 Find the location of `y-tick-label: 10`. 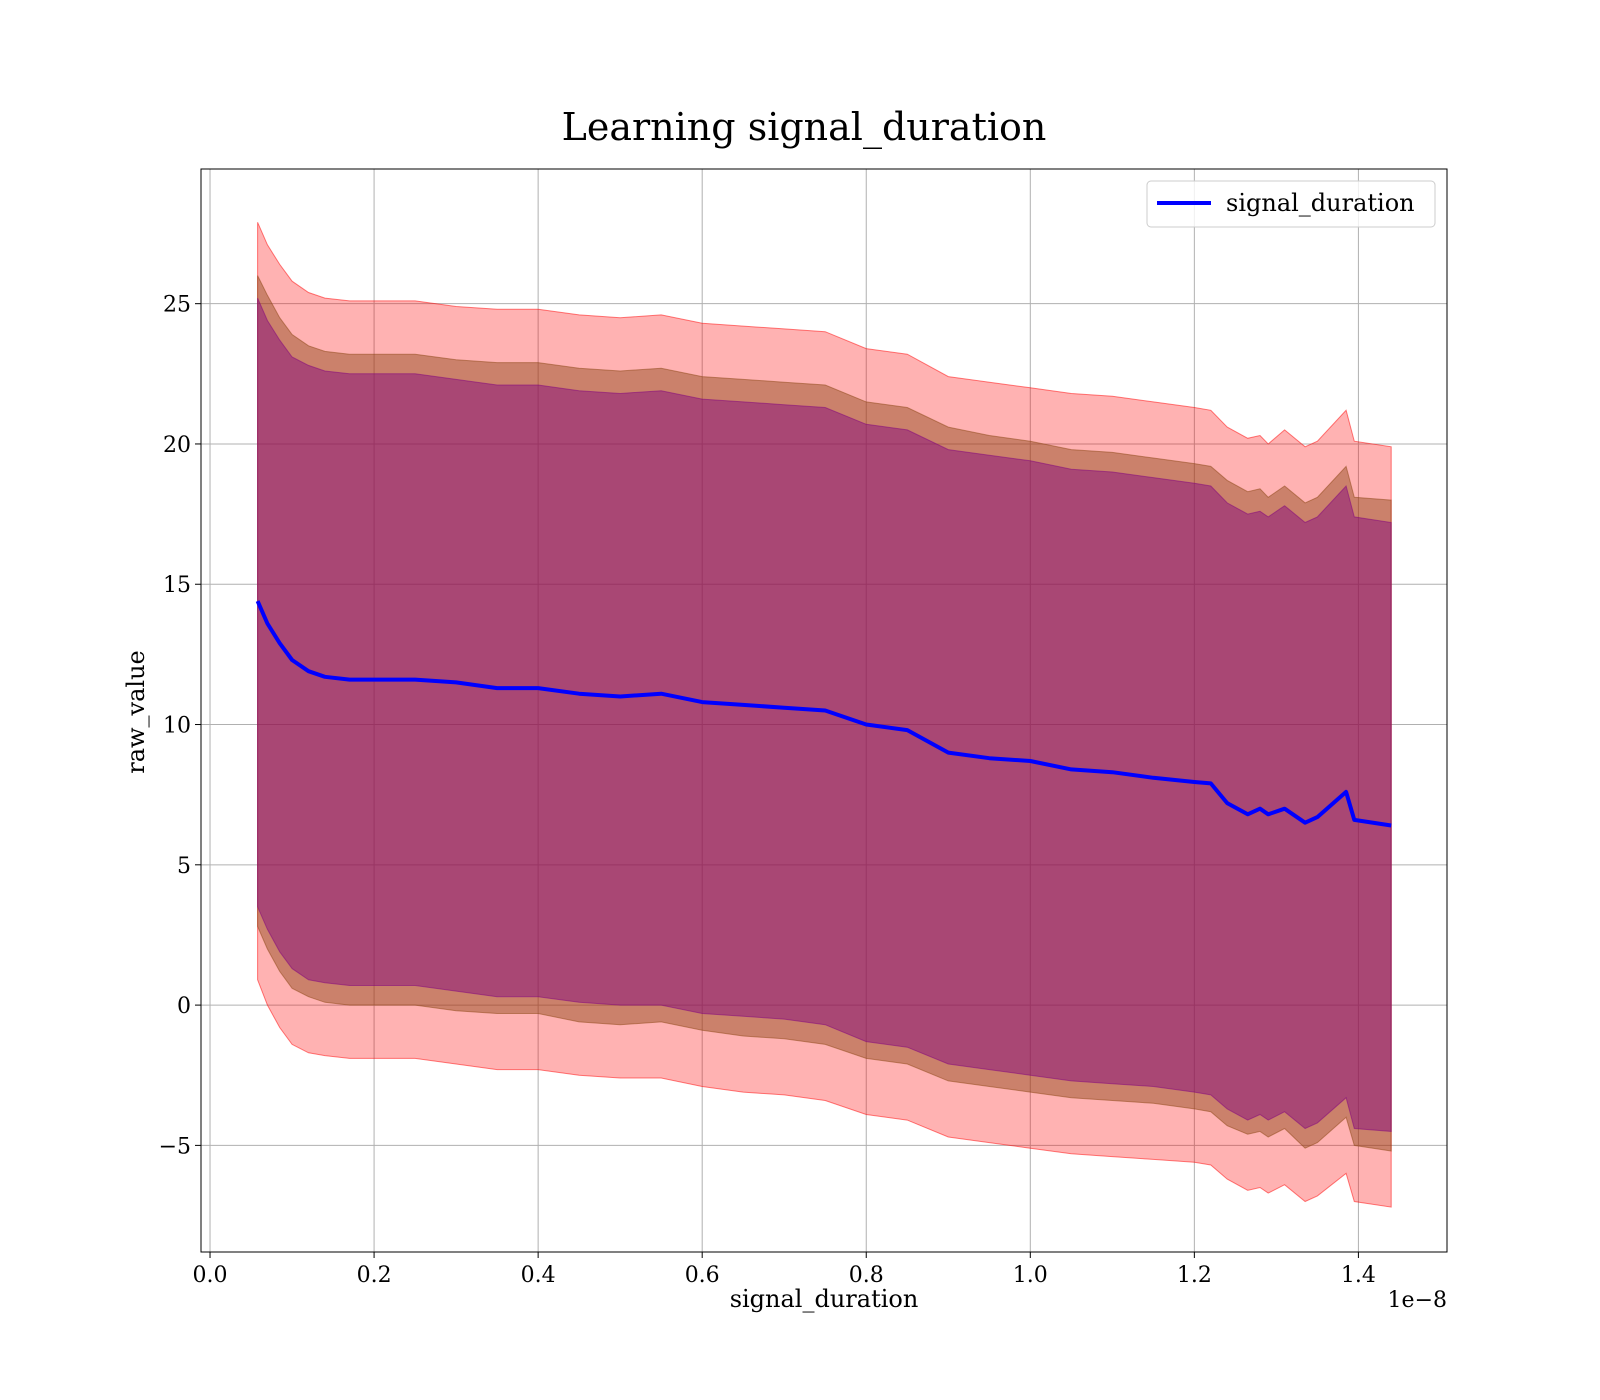

y-tick-label: 10 is located at coordinates (177, 726).